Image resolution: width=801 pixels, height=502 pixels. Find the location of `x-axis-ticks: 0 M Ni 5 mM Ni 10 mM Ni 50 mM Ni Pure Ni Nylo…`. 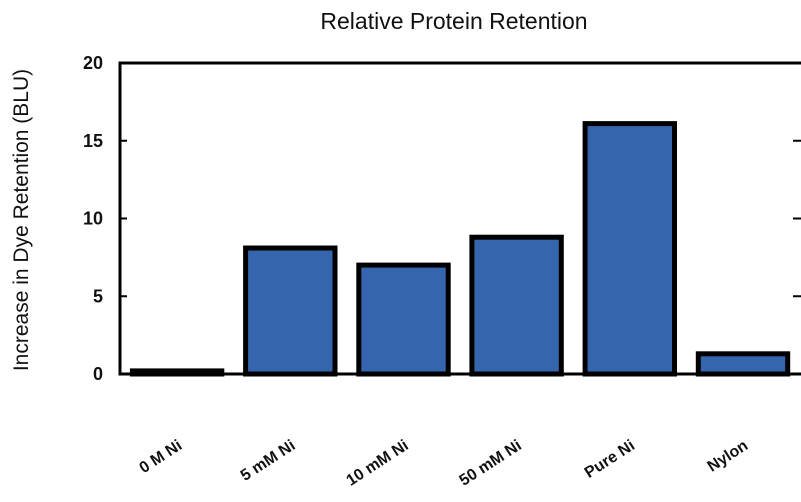

x-axis-ticks: 0 M Ni 5 mM Ni 10 mM Ni 50 mM Ni Pure Ni Nylo… is located at coordinates (443, 463).